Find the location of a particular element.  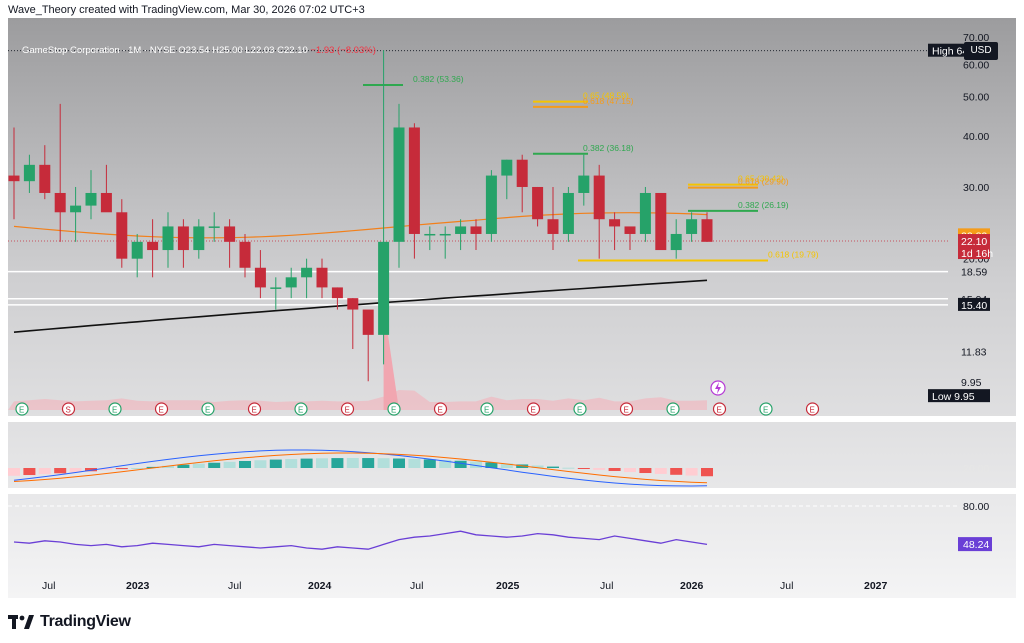

high-value: H25.00 is located at coordinates (227, 50).